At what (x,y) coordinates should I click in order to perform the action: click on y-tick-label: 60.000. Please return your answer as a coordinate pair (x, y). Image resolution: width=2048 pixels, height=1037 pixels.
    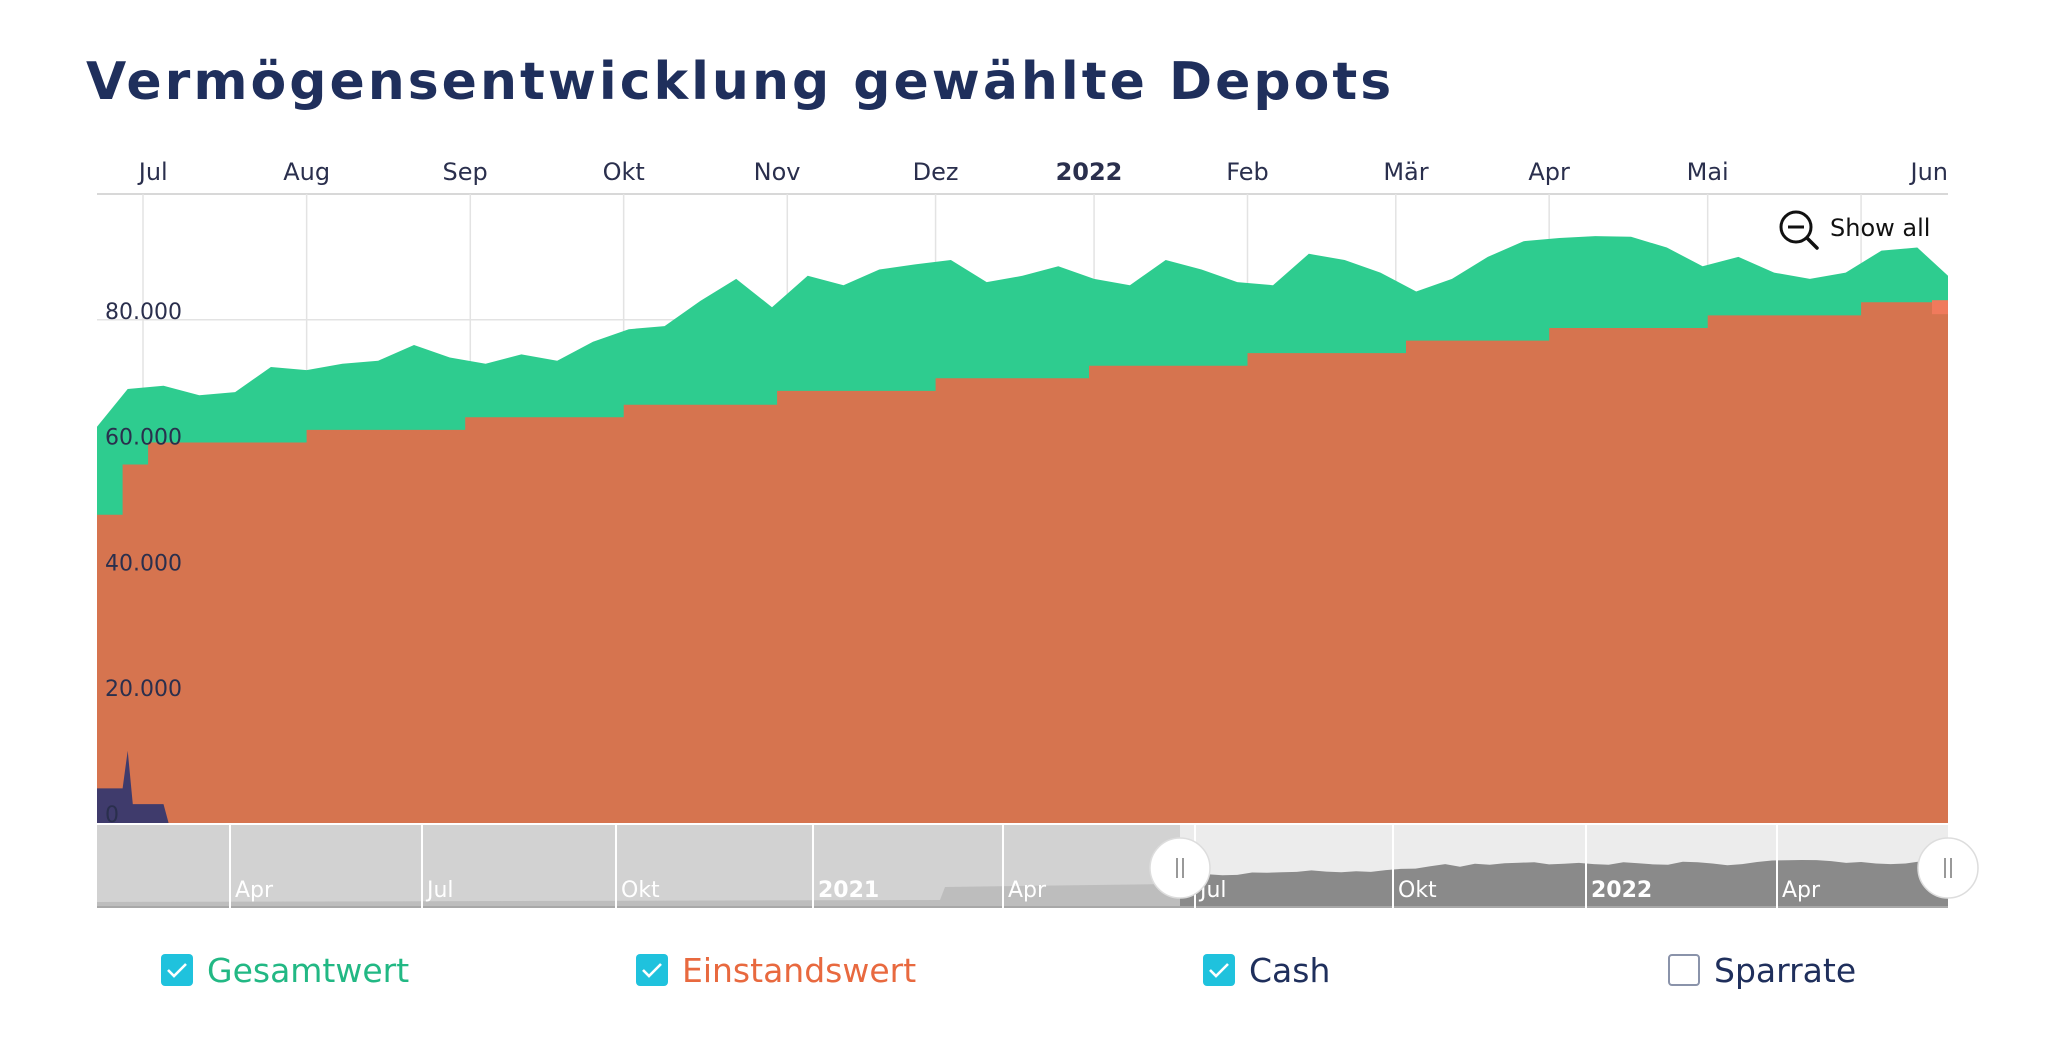
    Looking at the image, I should click on (143, 438).